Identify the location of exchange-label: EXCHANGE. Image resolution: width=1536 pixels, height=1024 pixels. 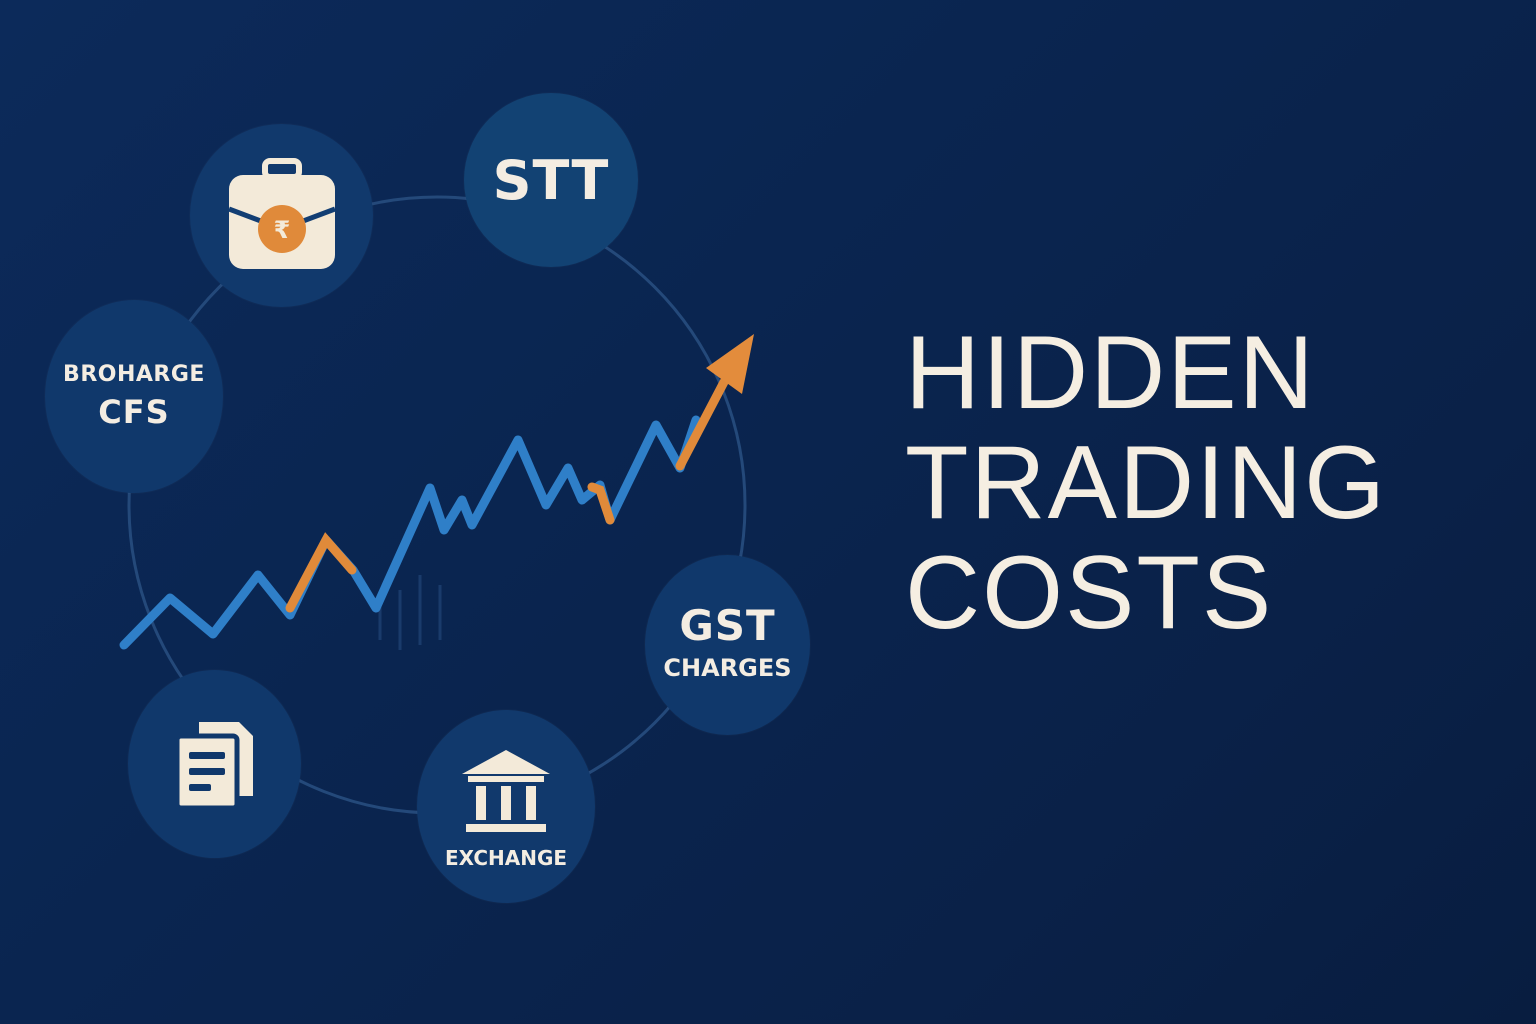
(506, 857).